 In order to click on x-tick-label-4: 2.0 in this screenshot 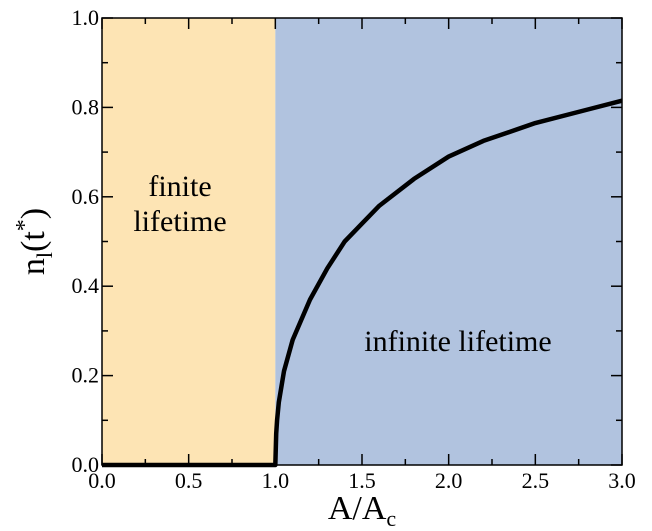, I will do `click(449, 480)`.